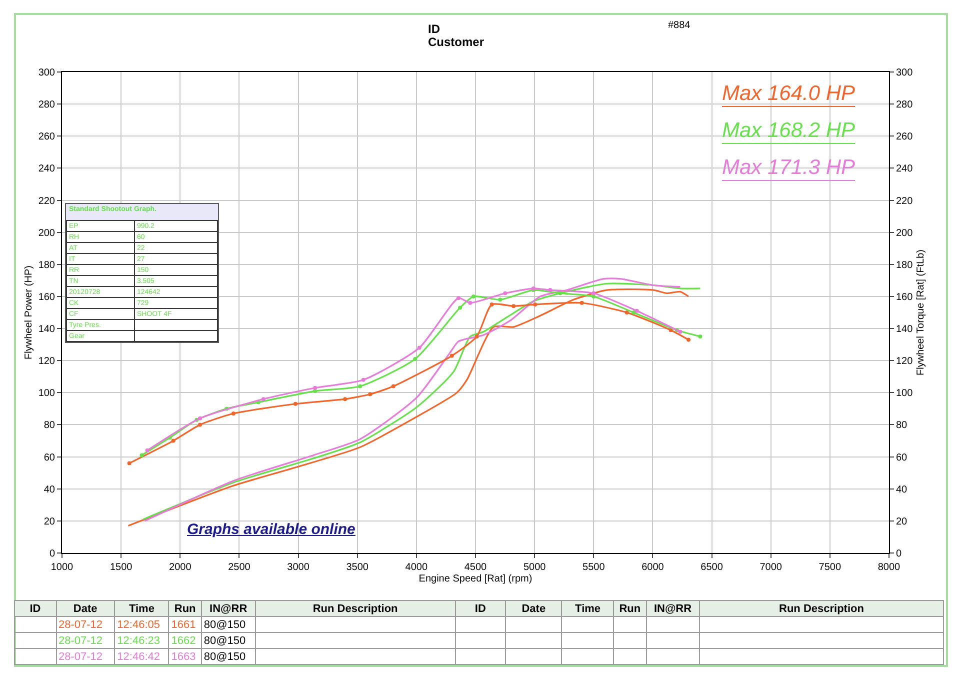 Image resolution: width=960 pixels, height=679 pixels. What do you see at coordinates (905, 297) in the screenshot?
I see `y2-tick-label: 160` at bounding box center [905, 297].